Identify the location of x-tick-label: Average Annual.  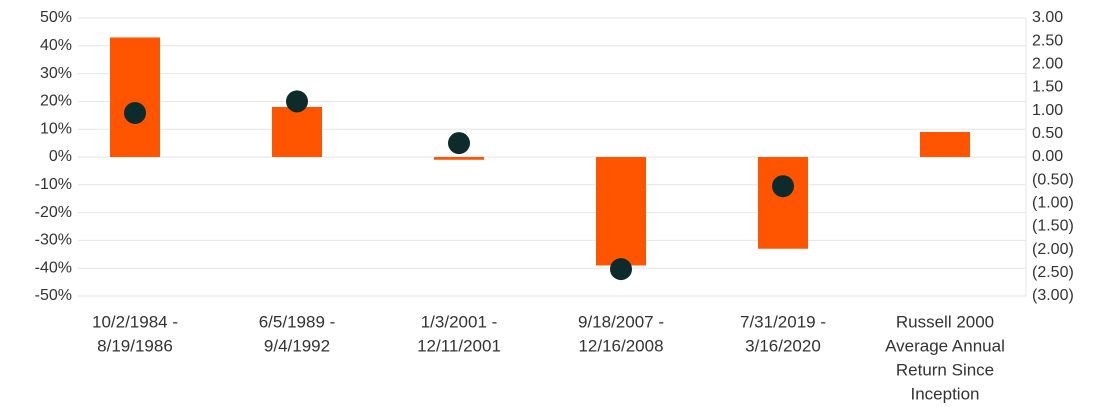
(945, 345).